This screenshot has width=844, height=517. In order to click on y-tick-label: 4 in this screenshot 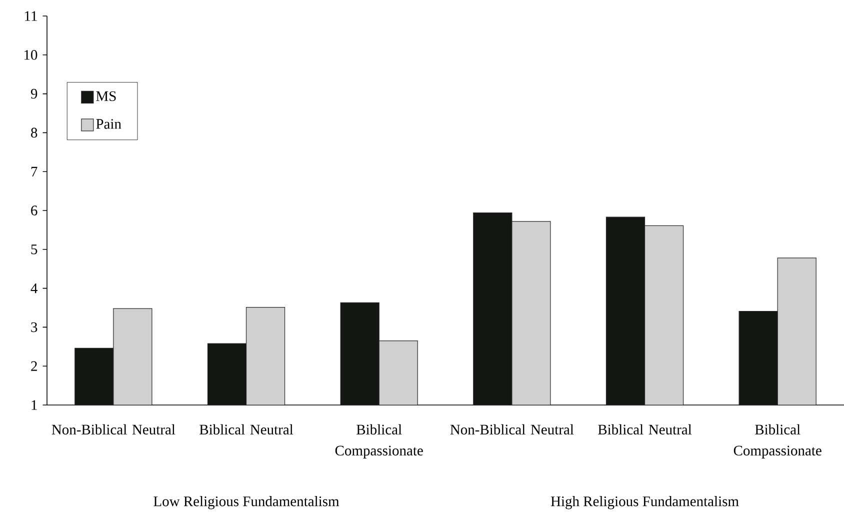, I will do `click(34, 289)`.